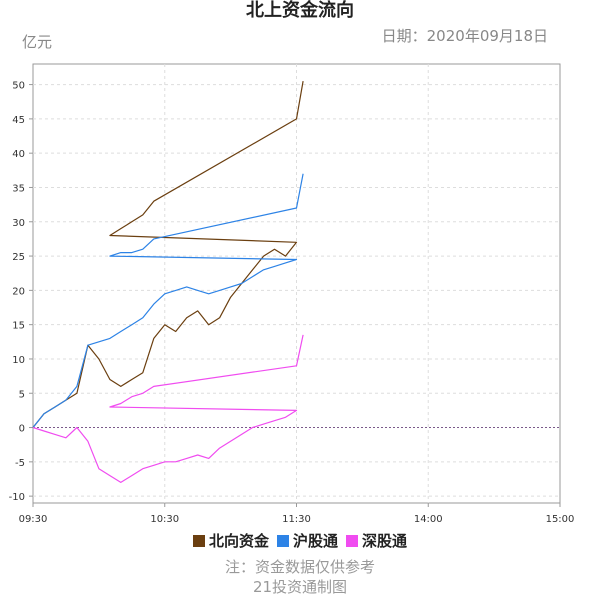 This screenshot has height=600, width=600. What do you see at coordinates (560, 519) in the screenshot?
I see `x-tick-label: 15:00` at bounding box center [560, 519].